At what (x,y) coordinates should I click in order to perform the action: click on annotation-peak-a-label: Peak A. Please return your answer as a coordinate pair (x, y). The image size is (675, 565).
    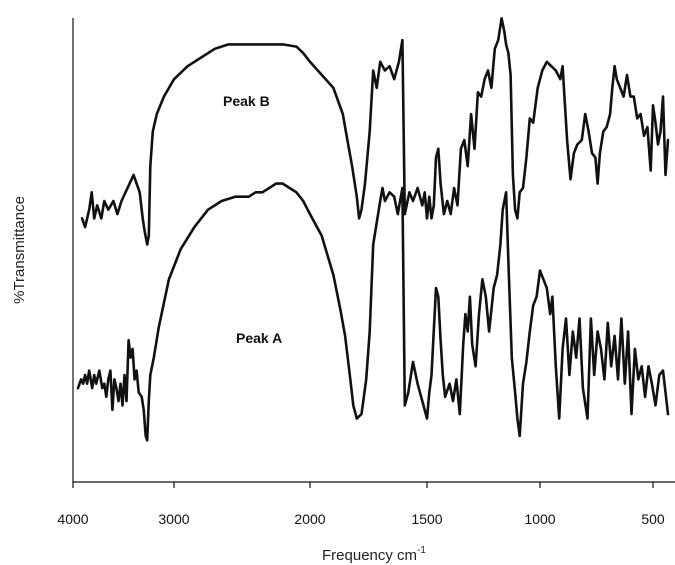
    Looking at the image, I should click on (259, 338).